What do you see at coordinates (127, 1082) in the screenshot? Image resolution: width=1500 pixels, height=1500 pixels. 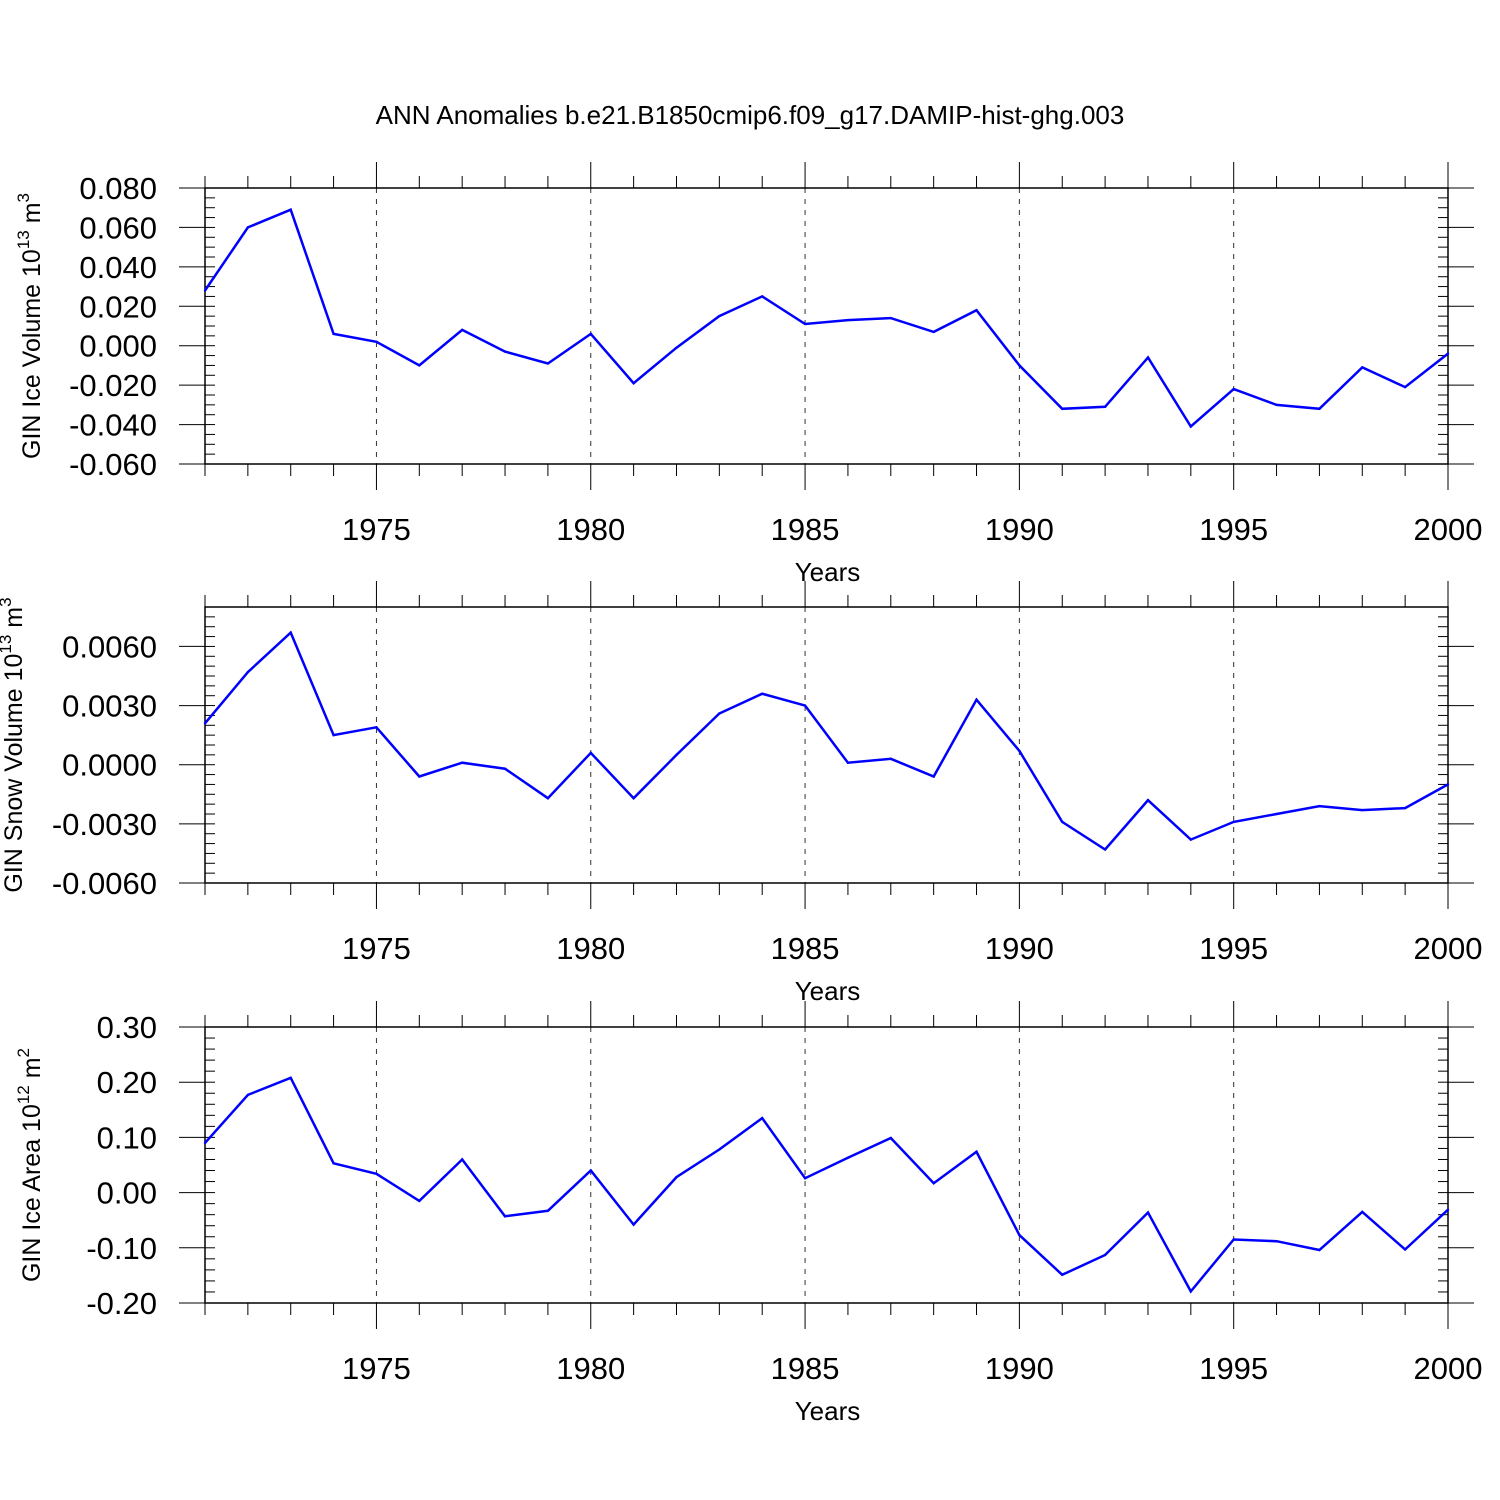 I see `y-tick-label: 0.20` at bounding box center [127, 1082].